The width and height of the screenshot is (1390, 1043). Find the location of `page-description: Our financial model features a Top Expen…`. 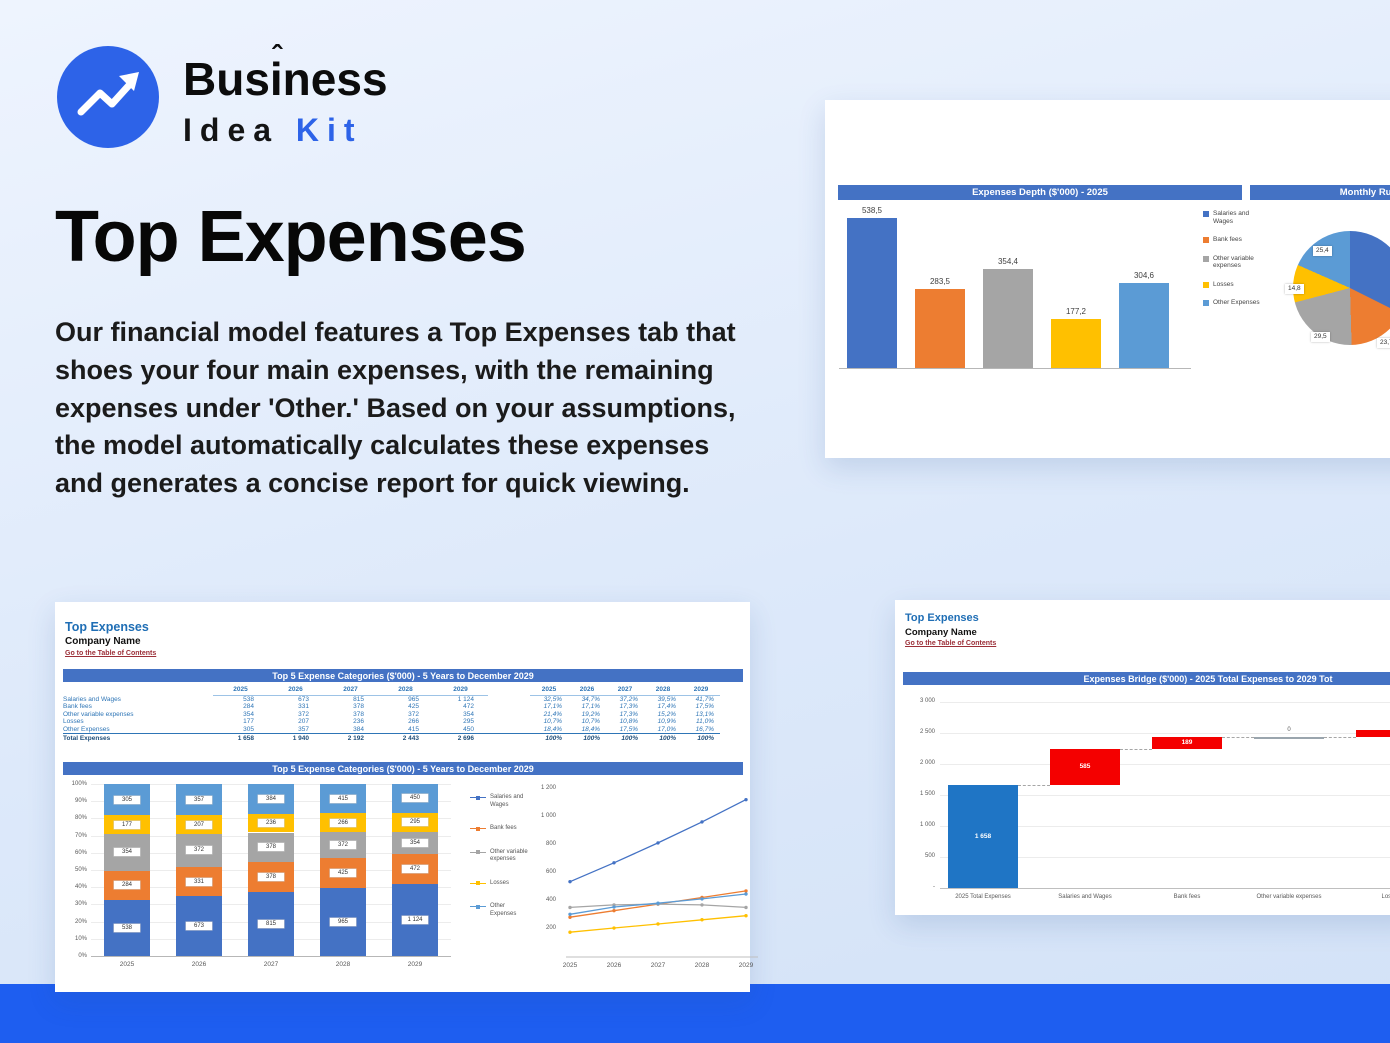

page-description: Our financial model features a Top Expen… is located at coordinates (395, 408).